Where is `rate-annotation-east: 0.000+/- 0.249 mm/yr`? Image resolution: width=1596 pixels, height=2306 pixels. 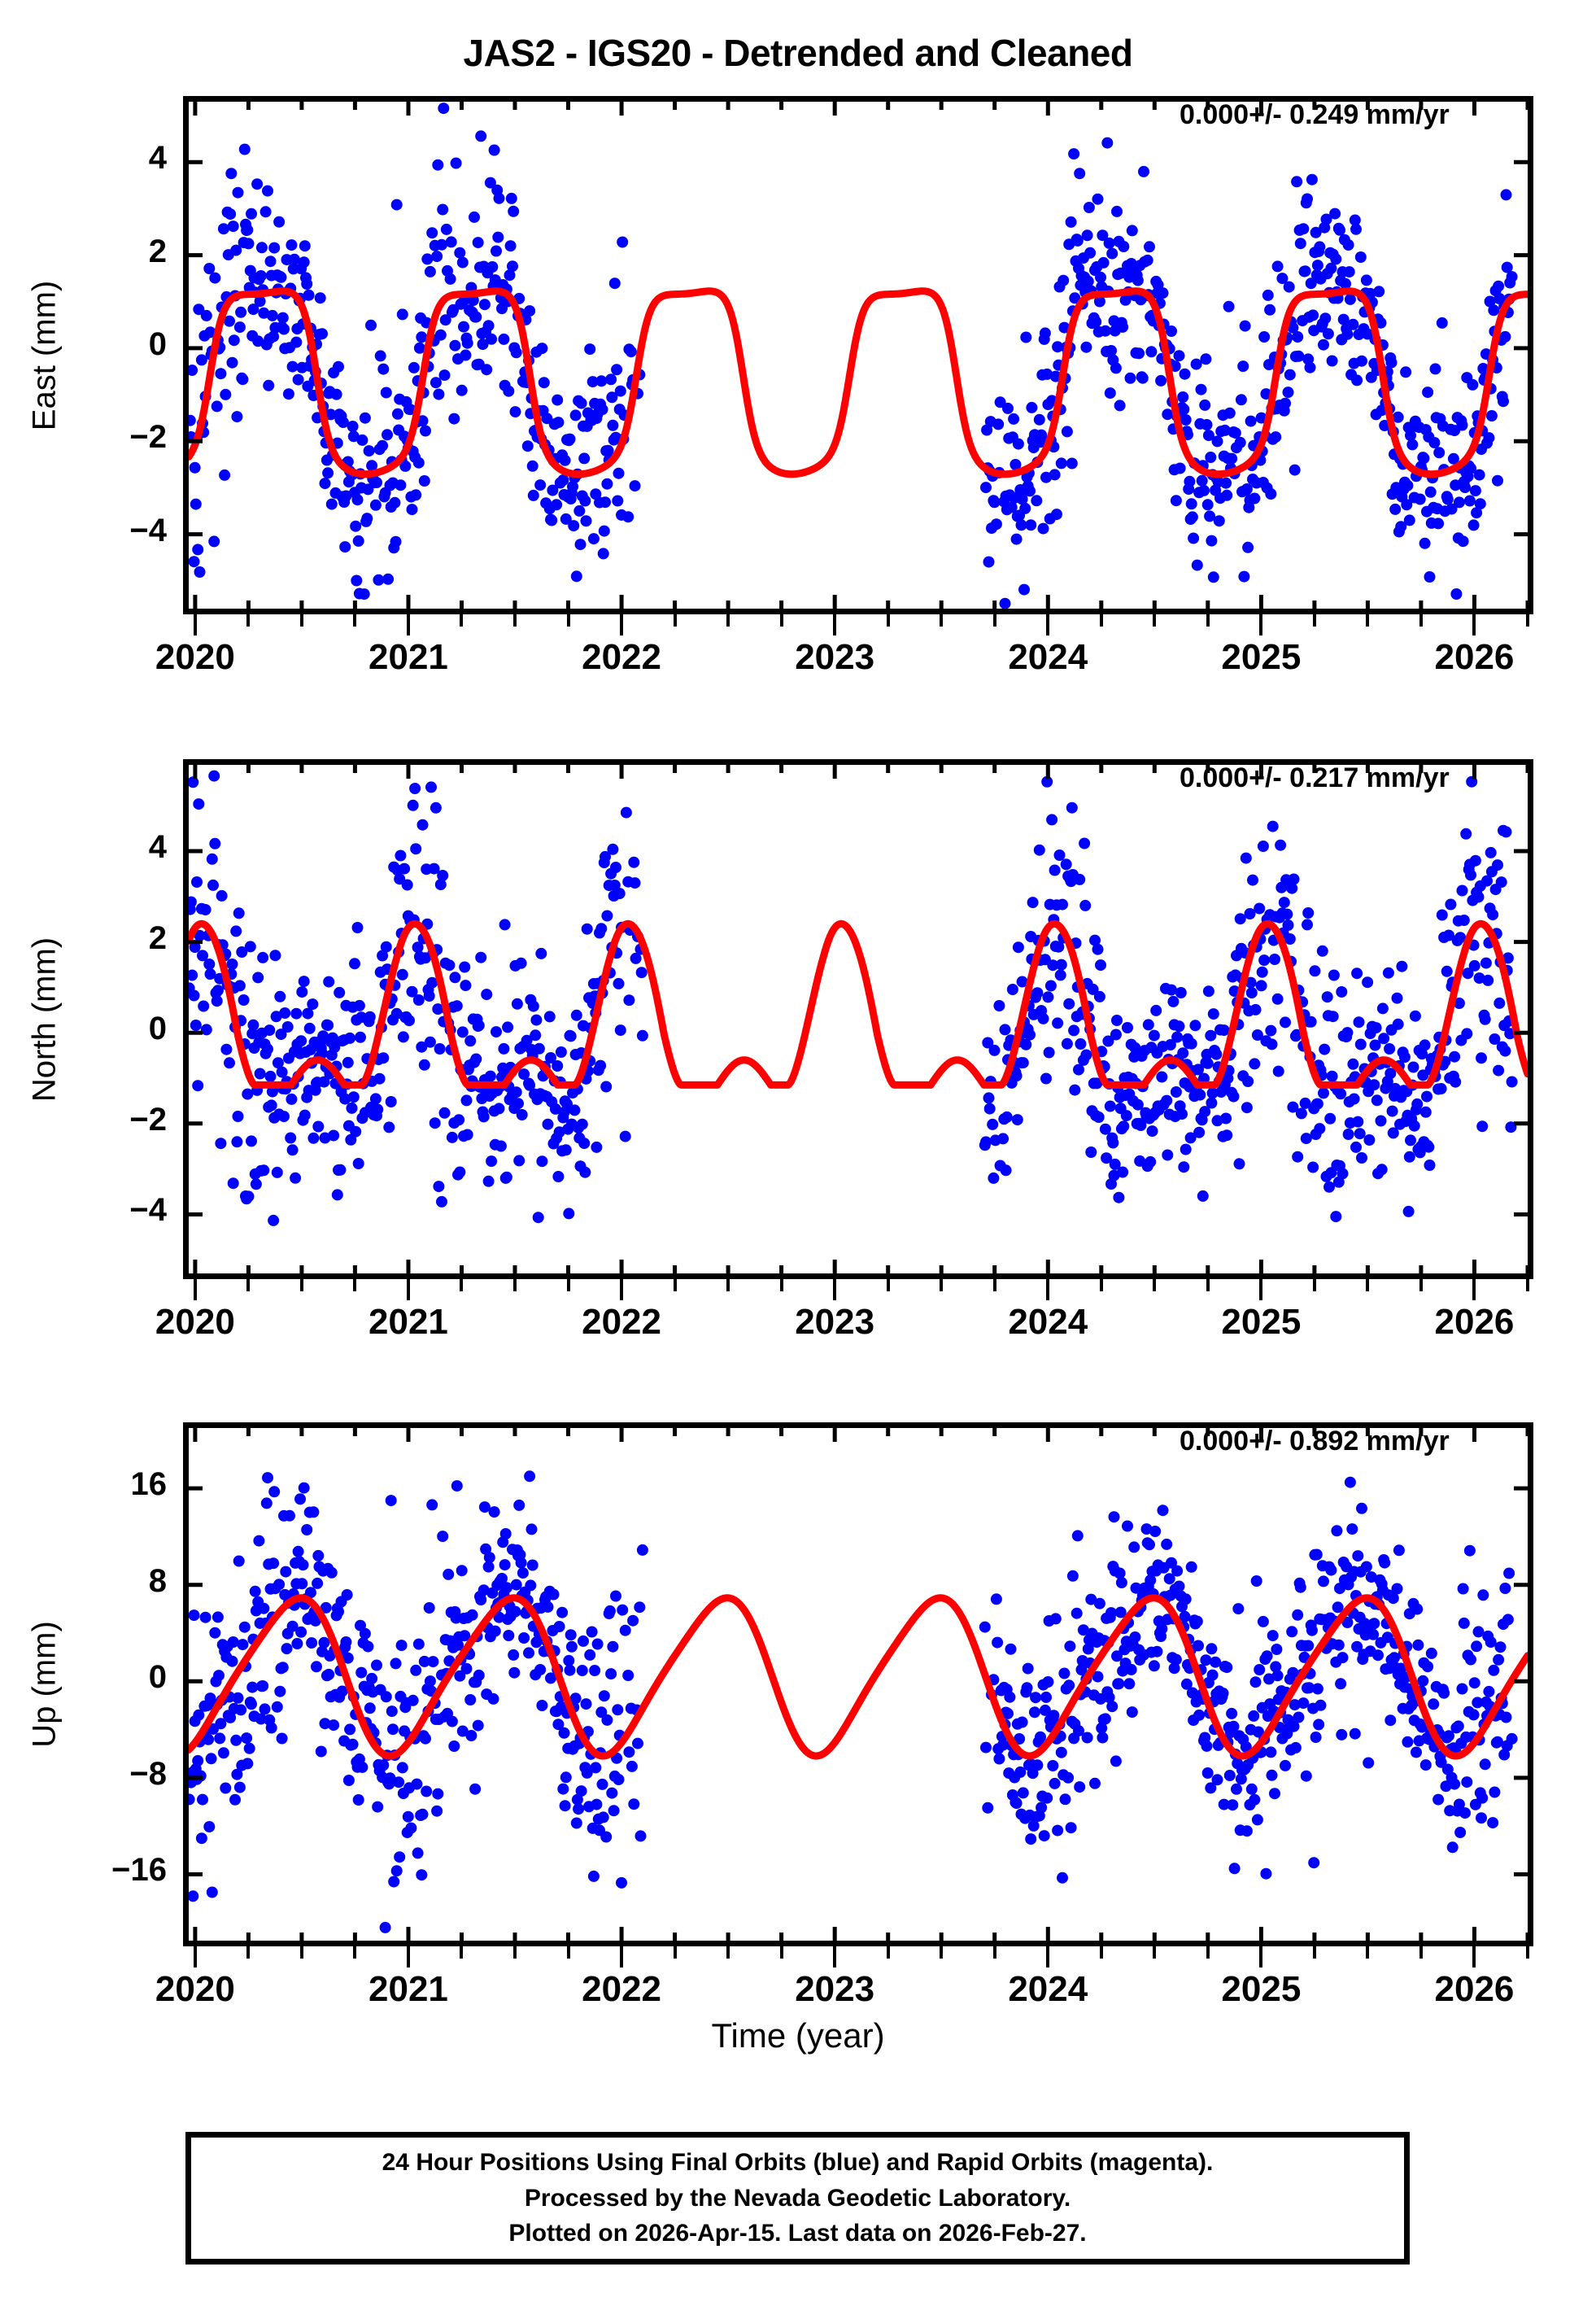
rate-annotation-east: 0.000+/- 0.249 mm/yr is located at coordinates (1315, 114).